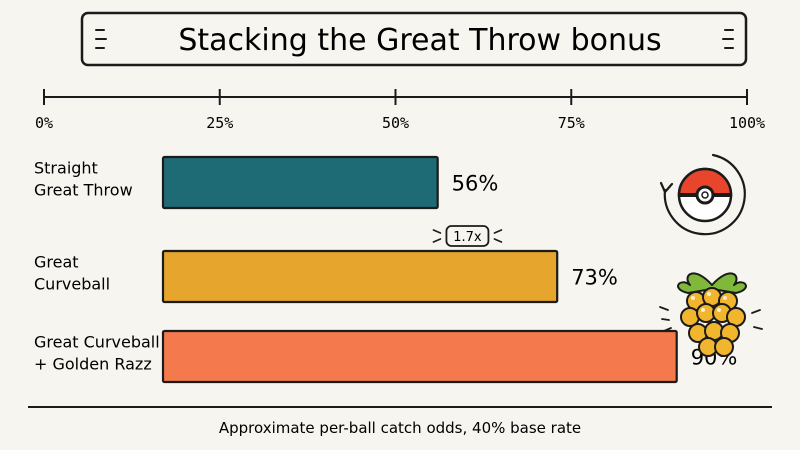  Describe the element at coordinates (44, 123) in the screenshot. I see `x-tick-label: 0%` at that location.